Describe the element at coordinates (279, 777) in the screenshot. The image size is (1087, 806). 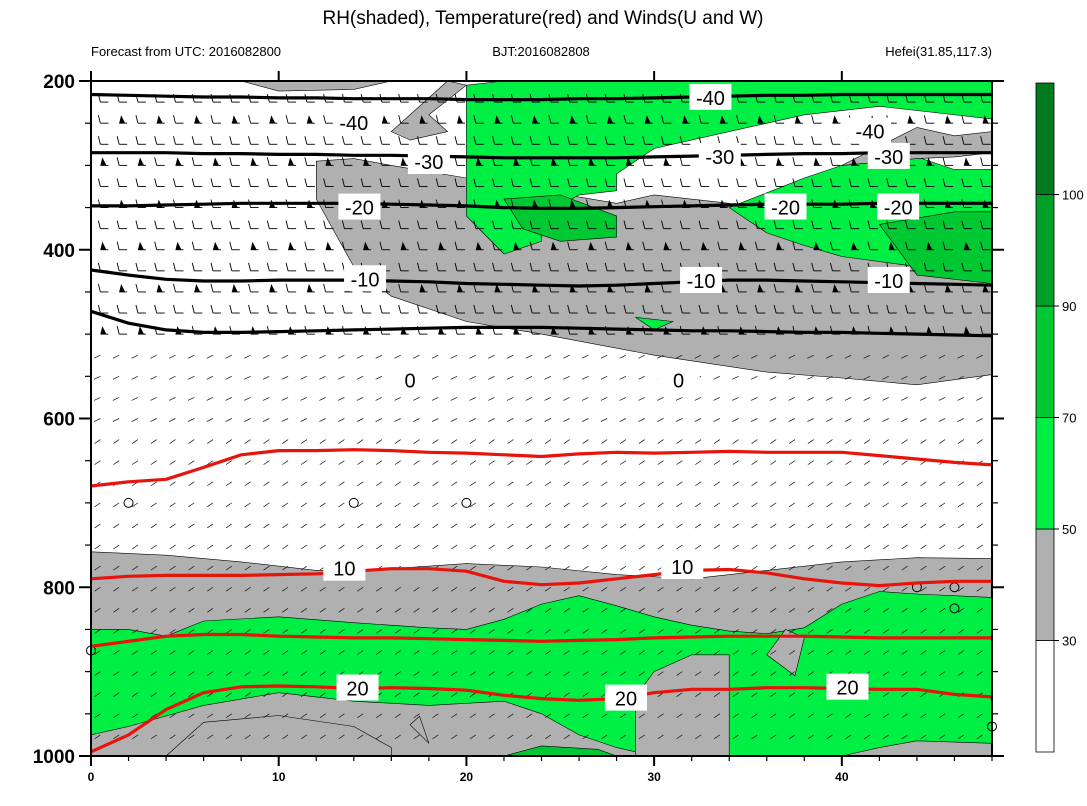
I see `x-tick-label: 10` at that location.